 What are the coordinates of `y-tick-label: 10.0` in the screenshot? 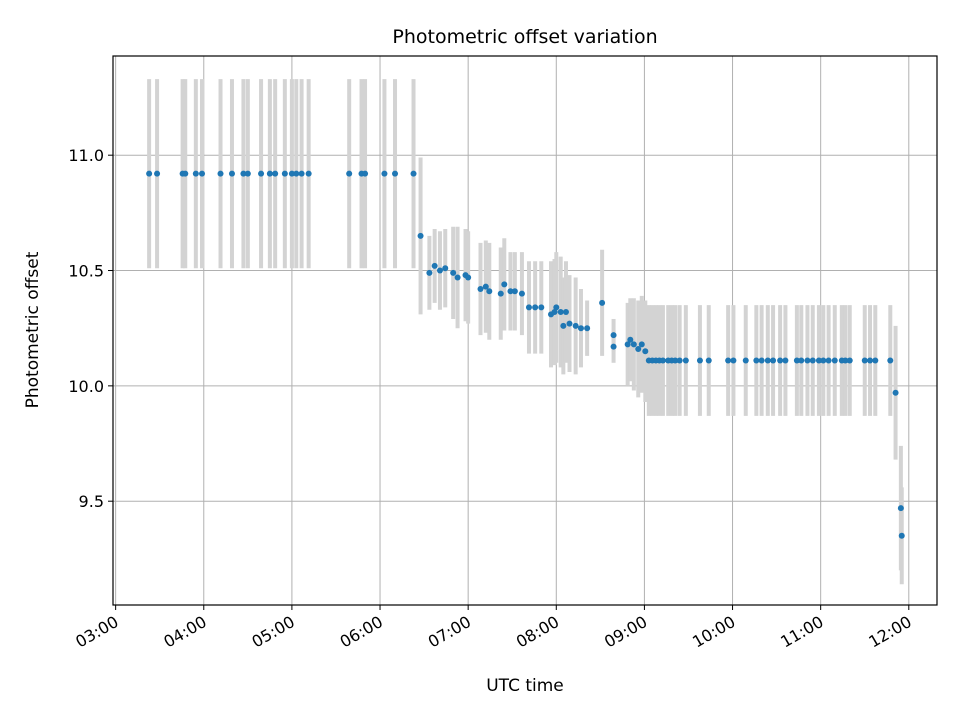 It's located at (86, 386).